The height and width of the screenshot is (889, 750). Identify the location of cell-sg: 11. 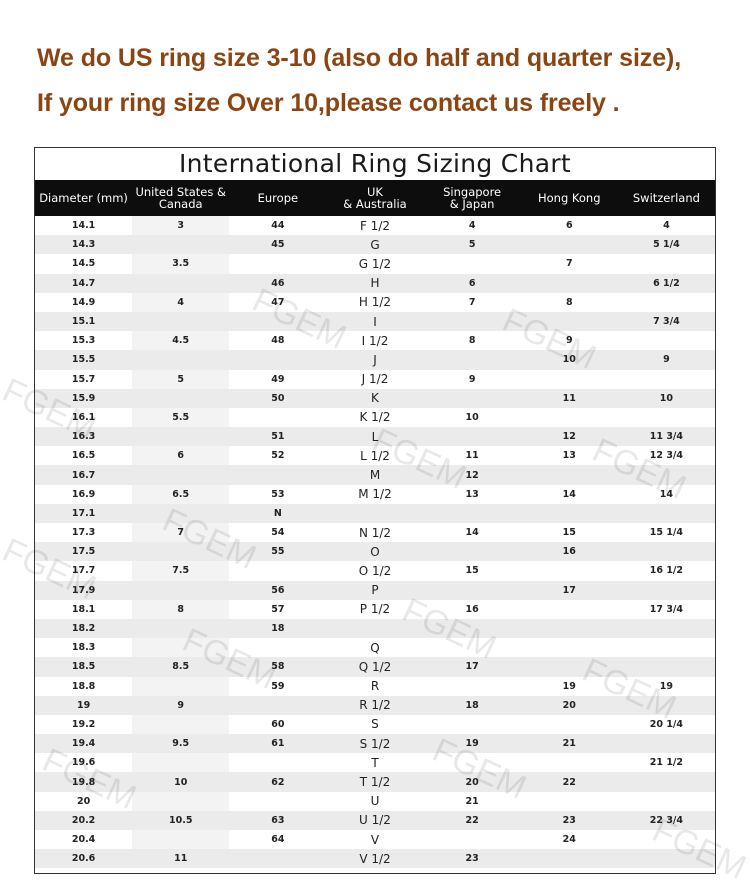
(472, 456).